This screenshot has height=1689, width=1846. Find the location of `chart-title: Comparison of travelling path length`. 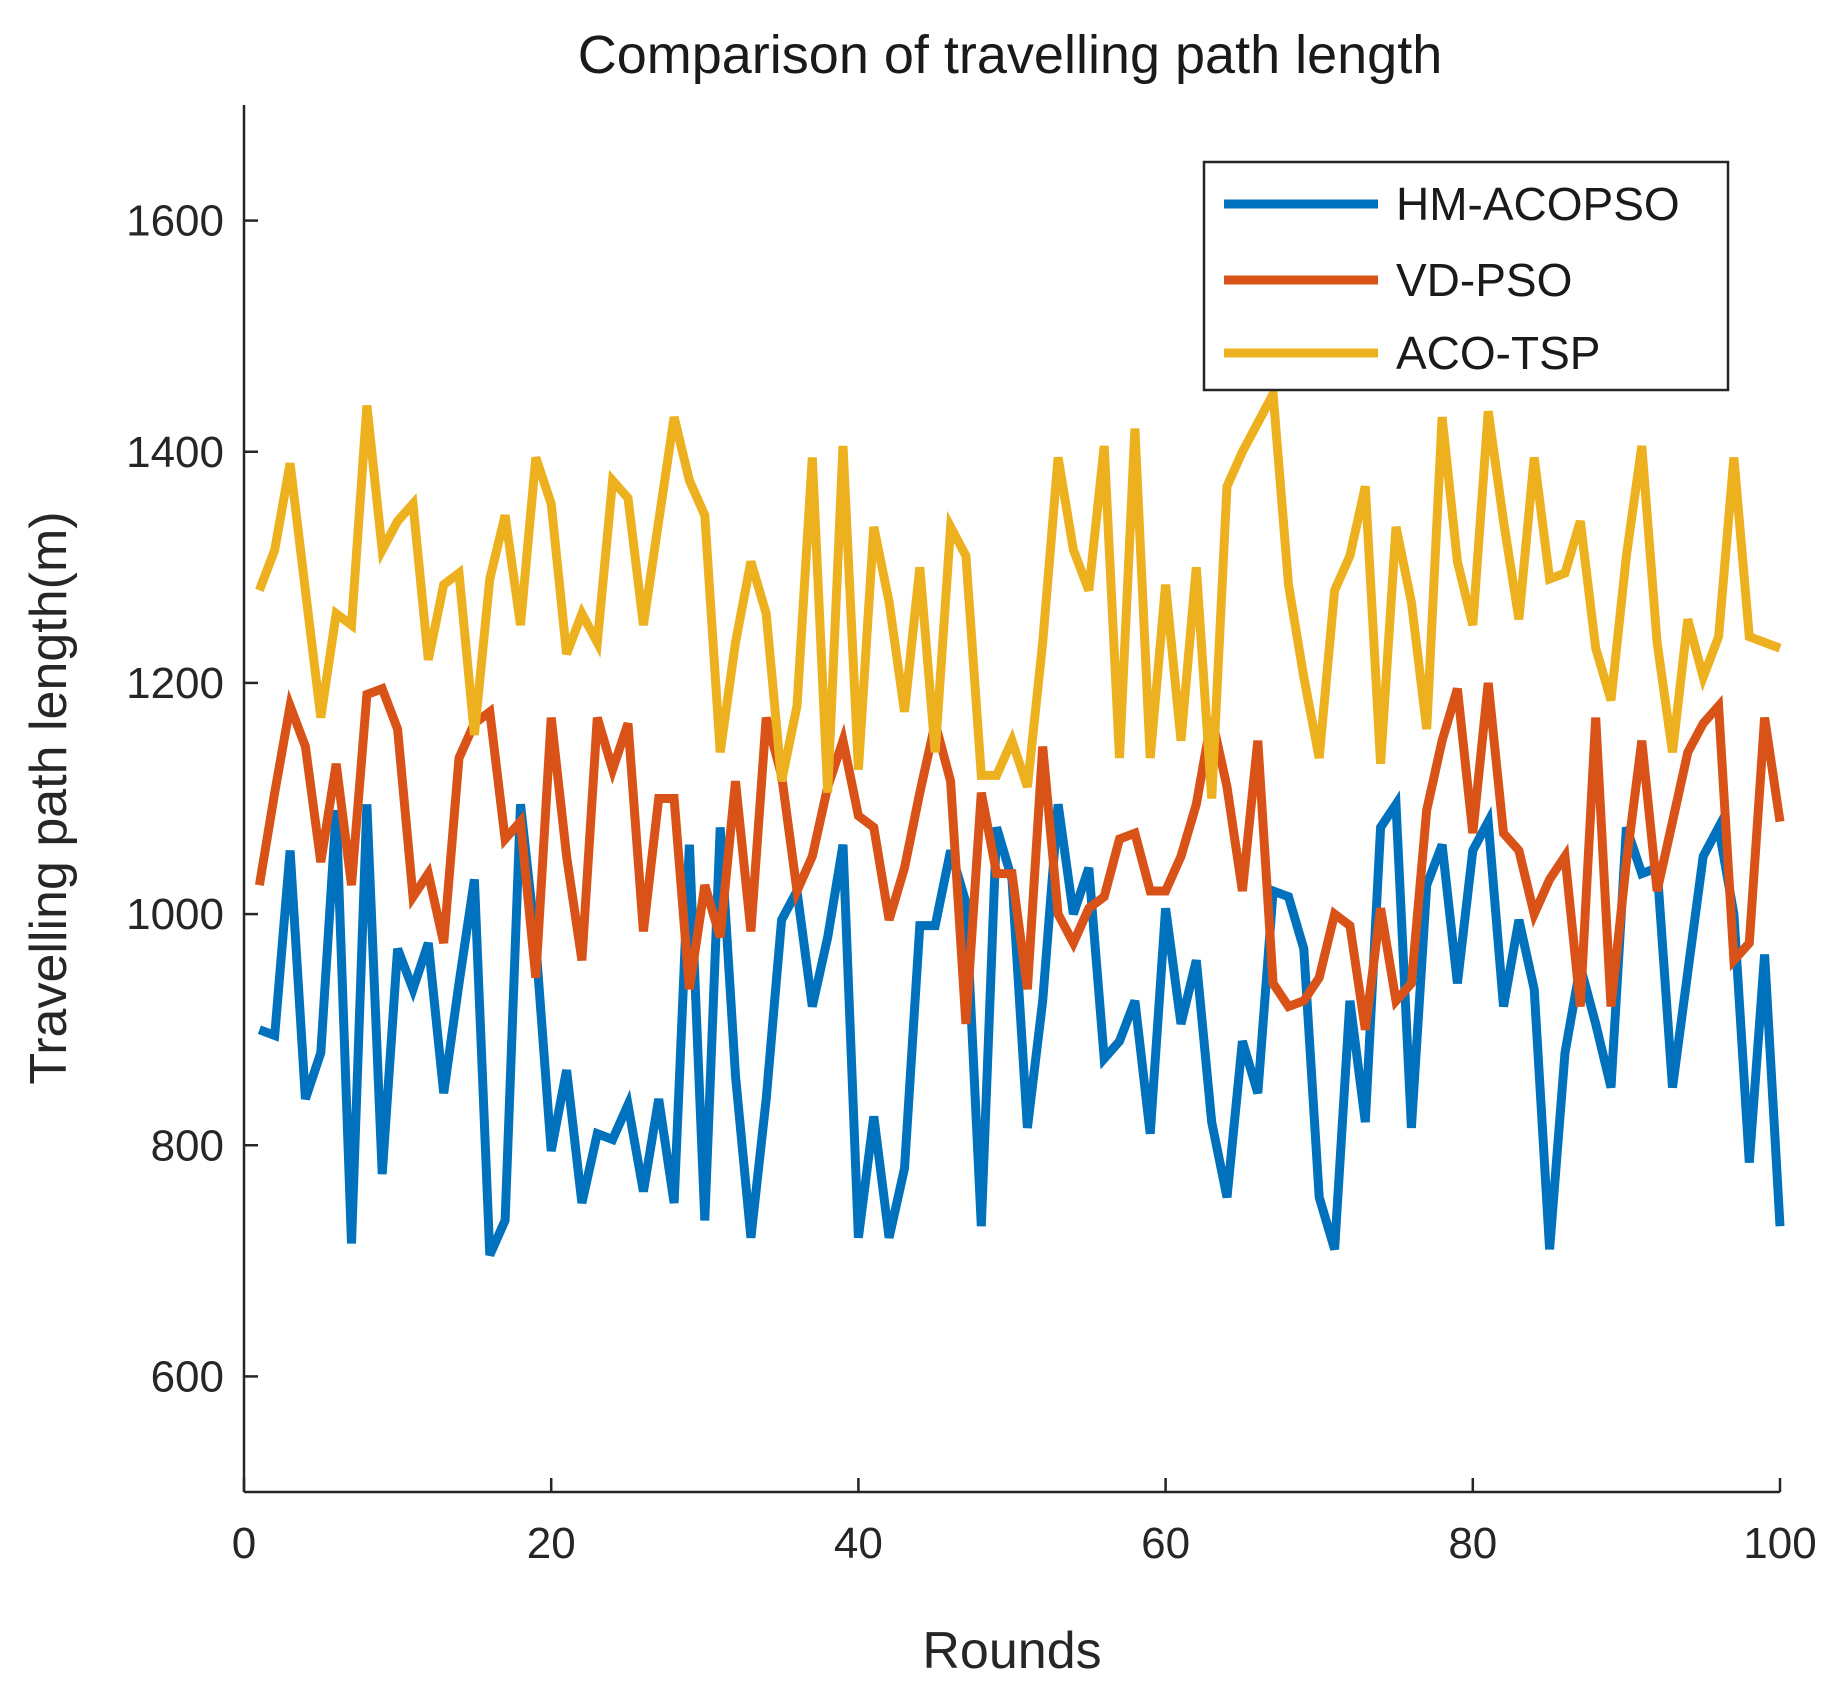

chart-title: Comparison of travelling path length is located at coordinates (1010, 55).